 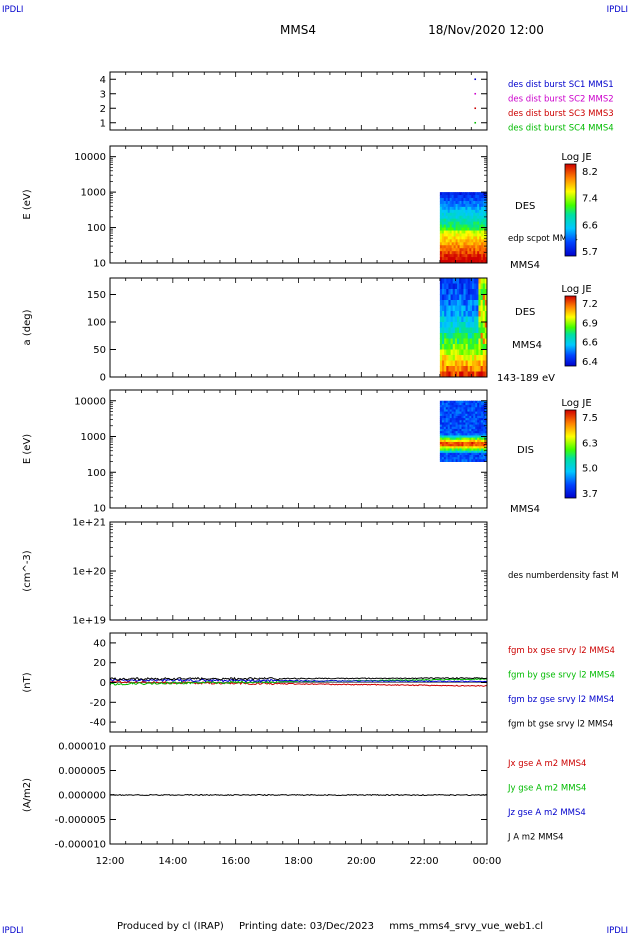 I want to click on panel-4-frame, so click(x=298, y=449).